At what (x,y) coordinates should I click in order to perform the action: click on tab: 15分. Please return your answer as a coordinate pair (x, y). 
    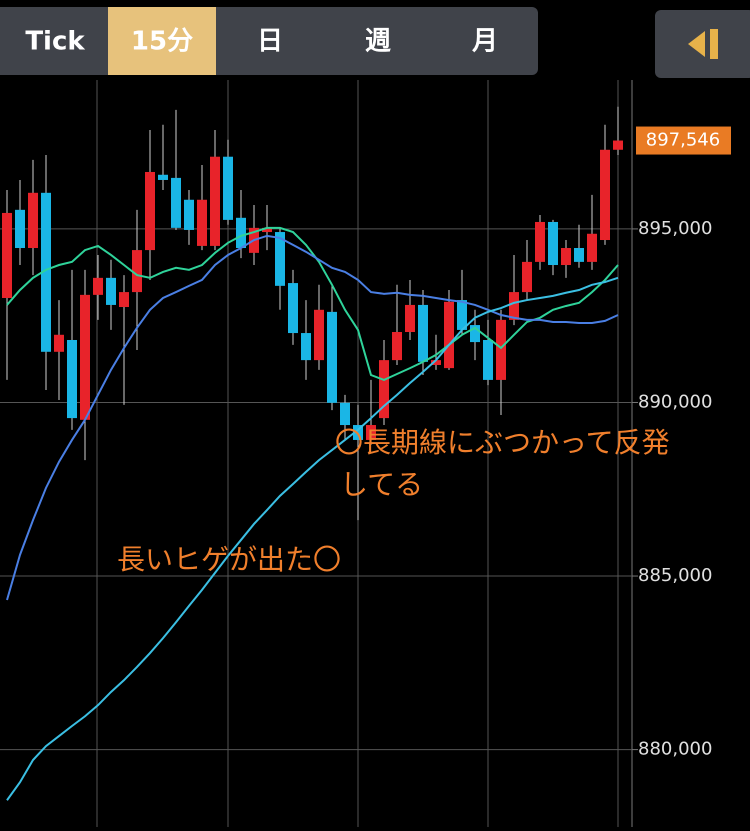
    Looking at the image, I should click on (162, 42).